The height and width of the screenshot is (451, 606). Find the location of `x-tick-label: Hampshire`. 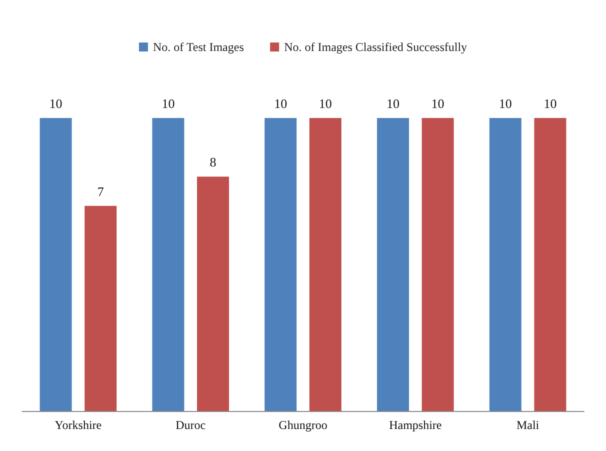

x-tick-label: Hampshire is located at coordinates (415, 425).